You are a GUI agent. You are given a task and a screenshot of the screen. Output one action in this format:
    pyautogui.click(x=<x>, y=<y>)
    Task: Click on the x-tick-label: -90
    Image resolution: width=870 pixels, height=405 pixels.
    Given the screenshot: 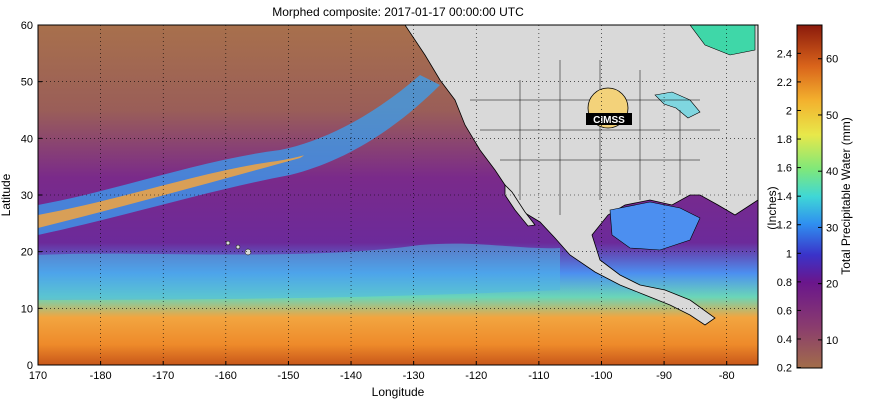 What is the action you would take?
    pyautogui.click(x=664, y=376)
    